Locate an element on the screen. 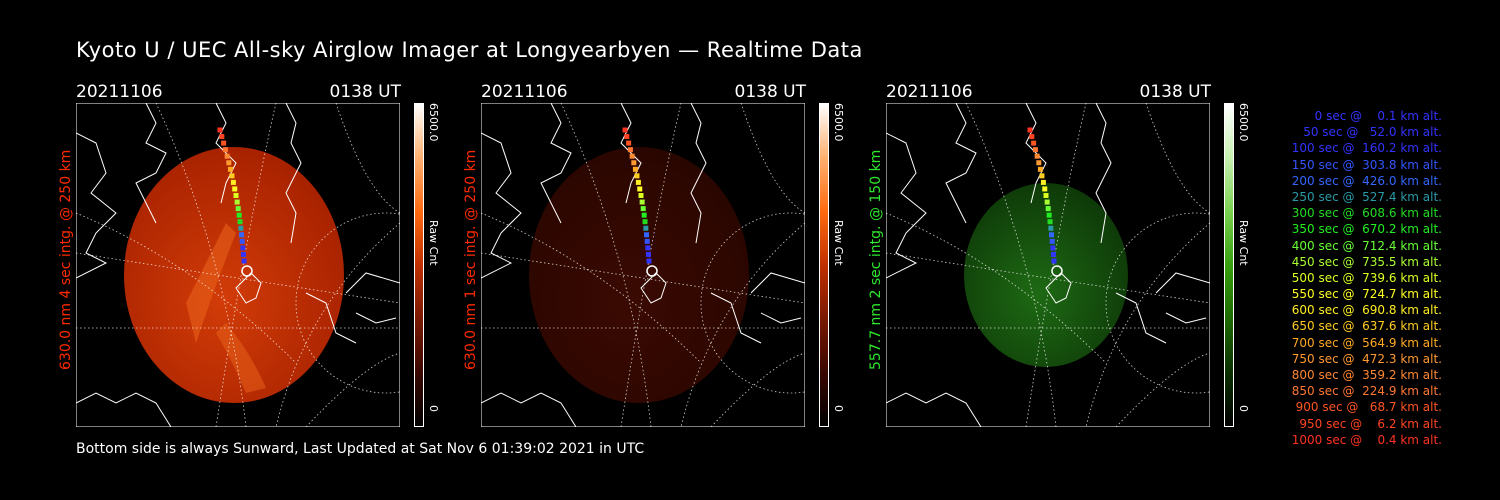  legend-entry: 50 sec @ 52.0 km alt. is located at coordinates (1368, 132).